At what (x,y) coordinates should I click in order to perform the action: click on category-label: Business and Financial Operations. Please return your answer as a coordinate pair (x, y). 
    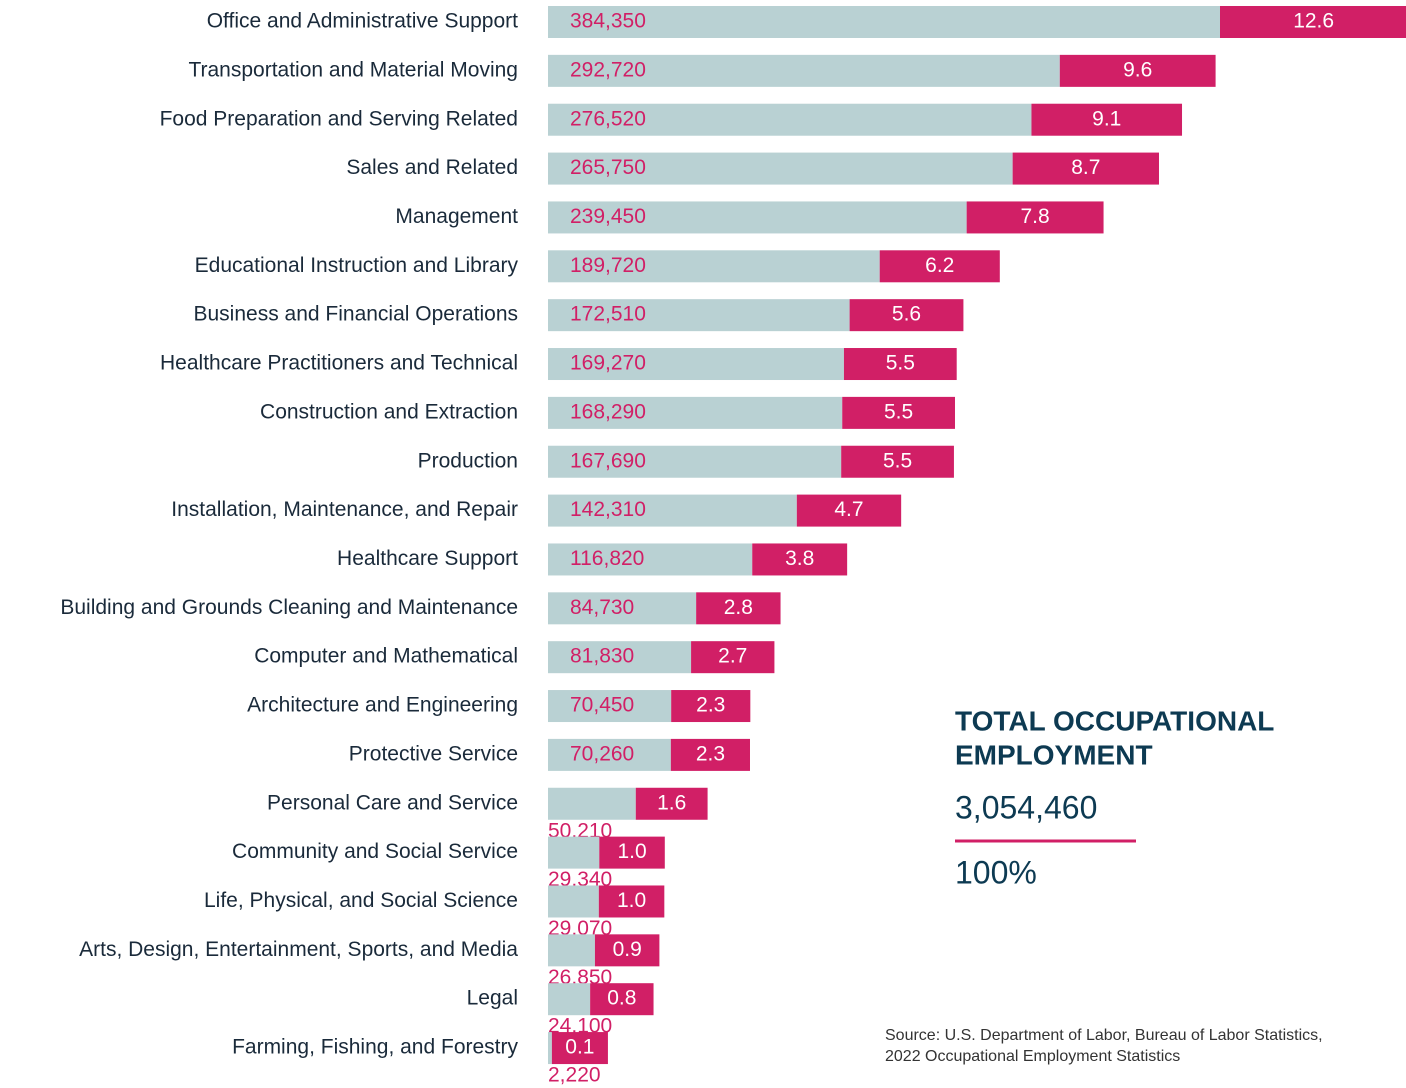
    Looking at the image, I should click on (355, 314).